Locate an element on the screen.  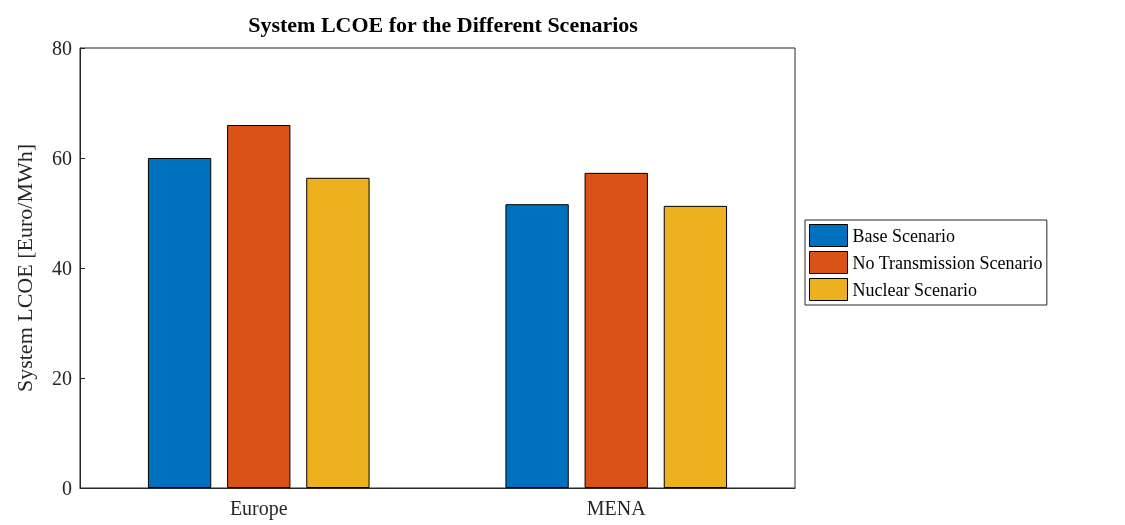
legend-label: Nuclear Scenario is located at coordinates (914, 289).